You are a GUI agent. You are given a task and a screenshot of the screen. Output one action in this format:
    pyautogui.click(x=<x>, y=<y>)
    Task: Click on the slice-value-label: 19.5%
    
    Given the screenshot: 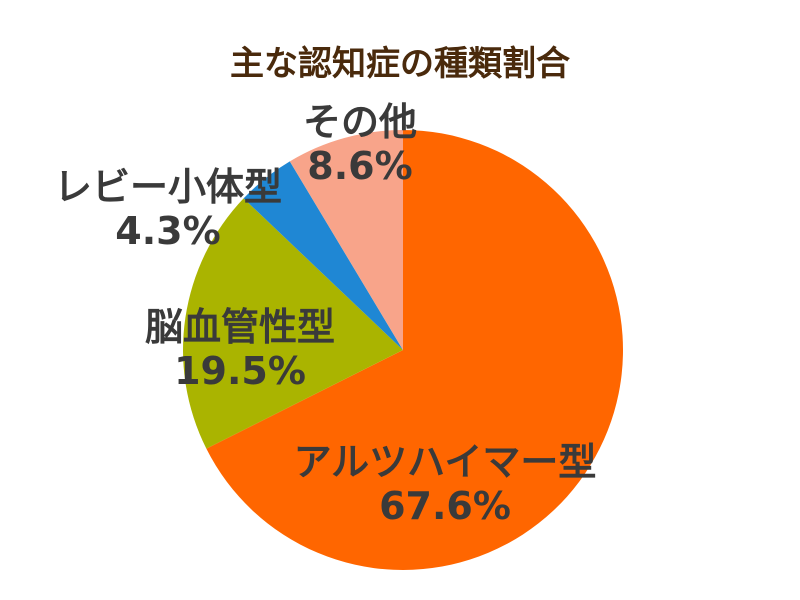 What is the action you would take?
    pyautogui.click(x=240, y=371)
    